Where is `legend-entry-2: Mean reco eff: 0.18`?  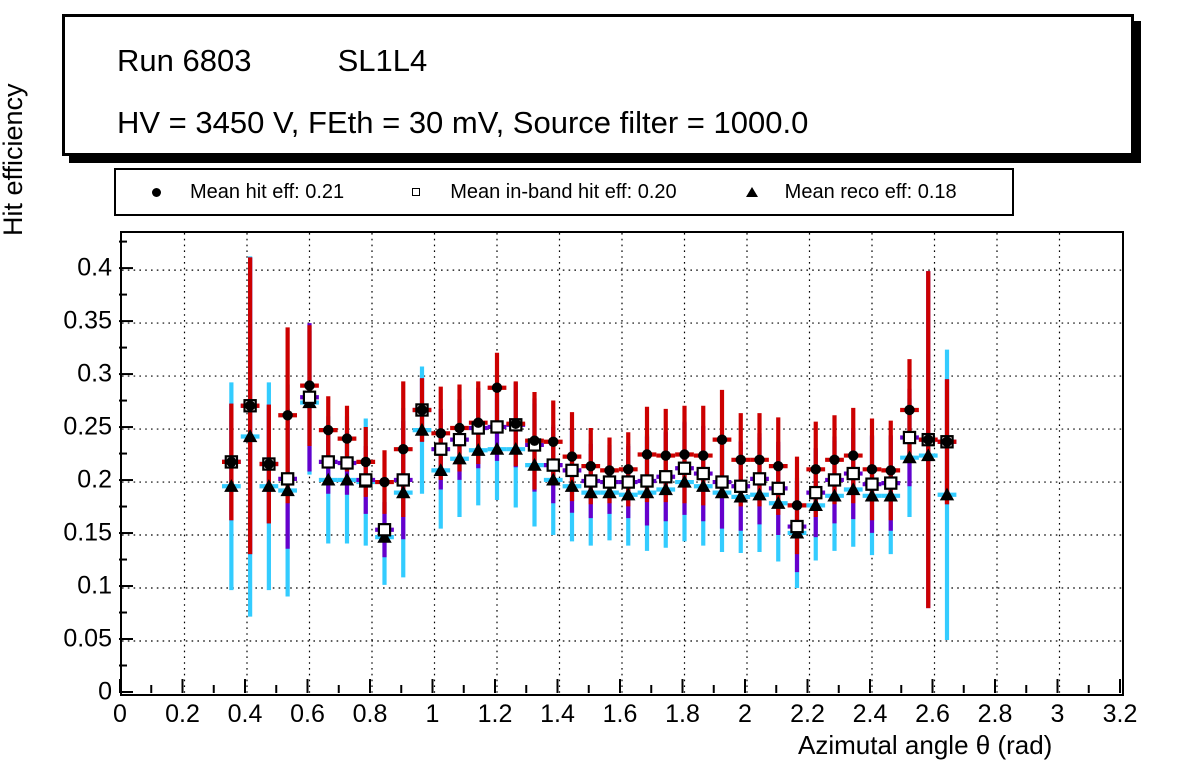 legend-entry-2: Mean reco eff: 0.18 is located at coordinates (848, 192).